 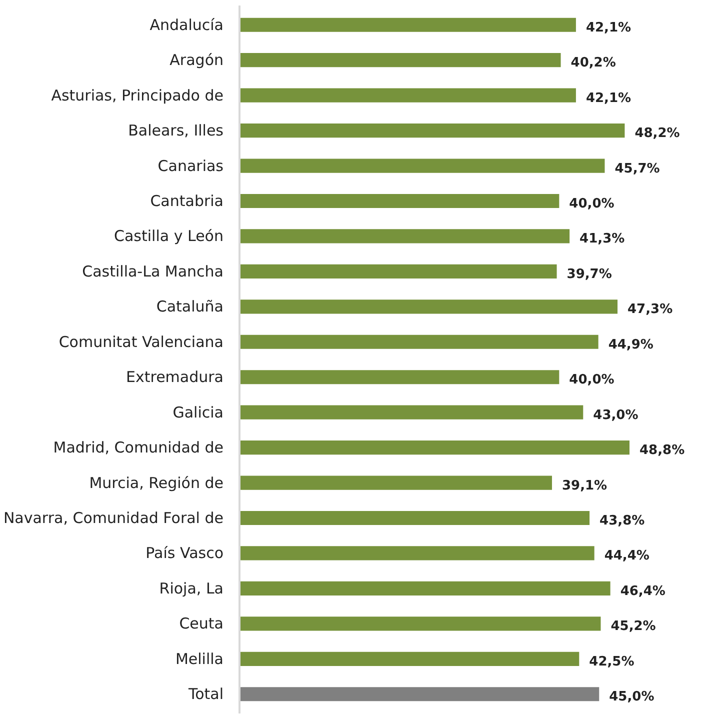 What do you see at coordinates (113, 518) in the screenshot?
I see `y-tick-label: Navarra, Comunidad Foral de` at bounding box center [113, 518].